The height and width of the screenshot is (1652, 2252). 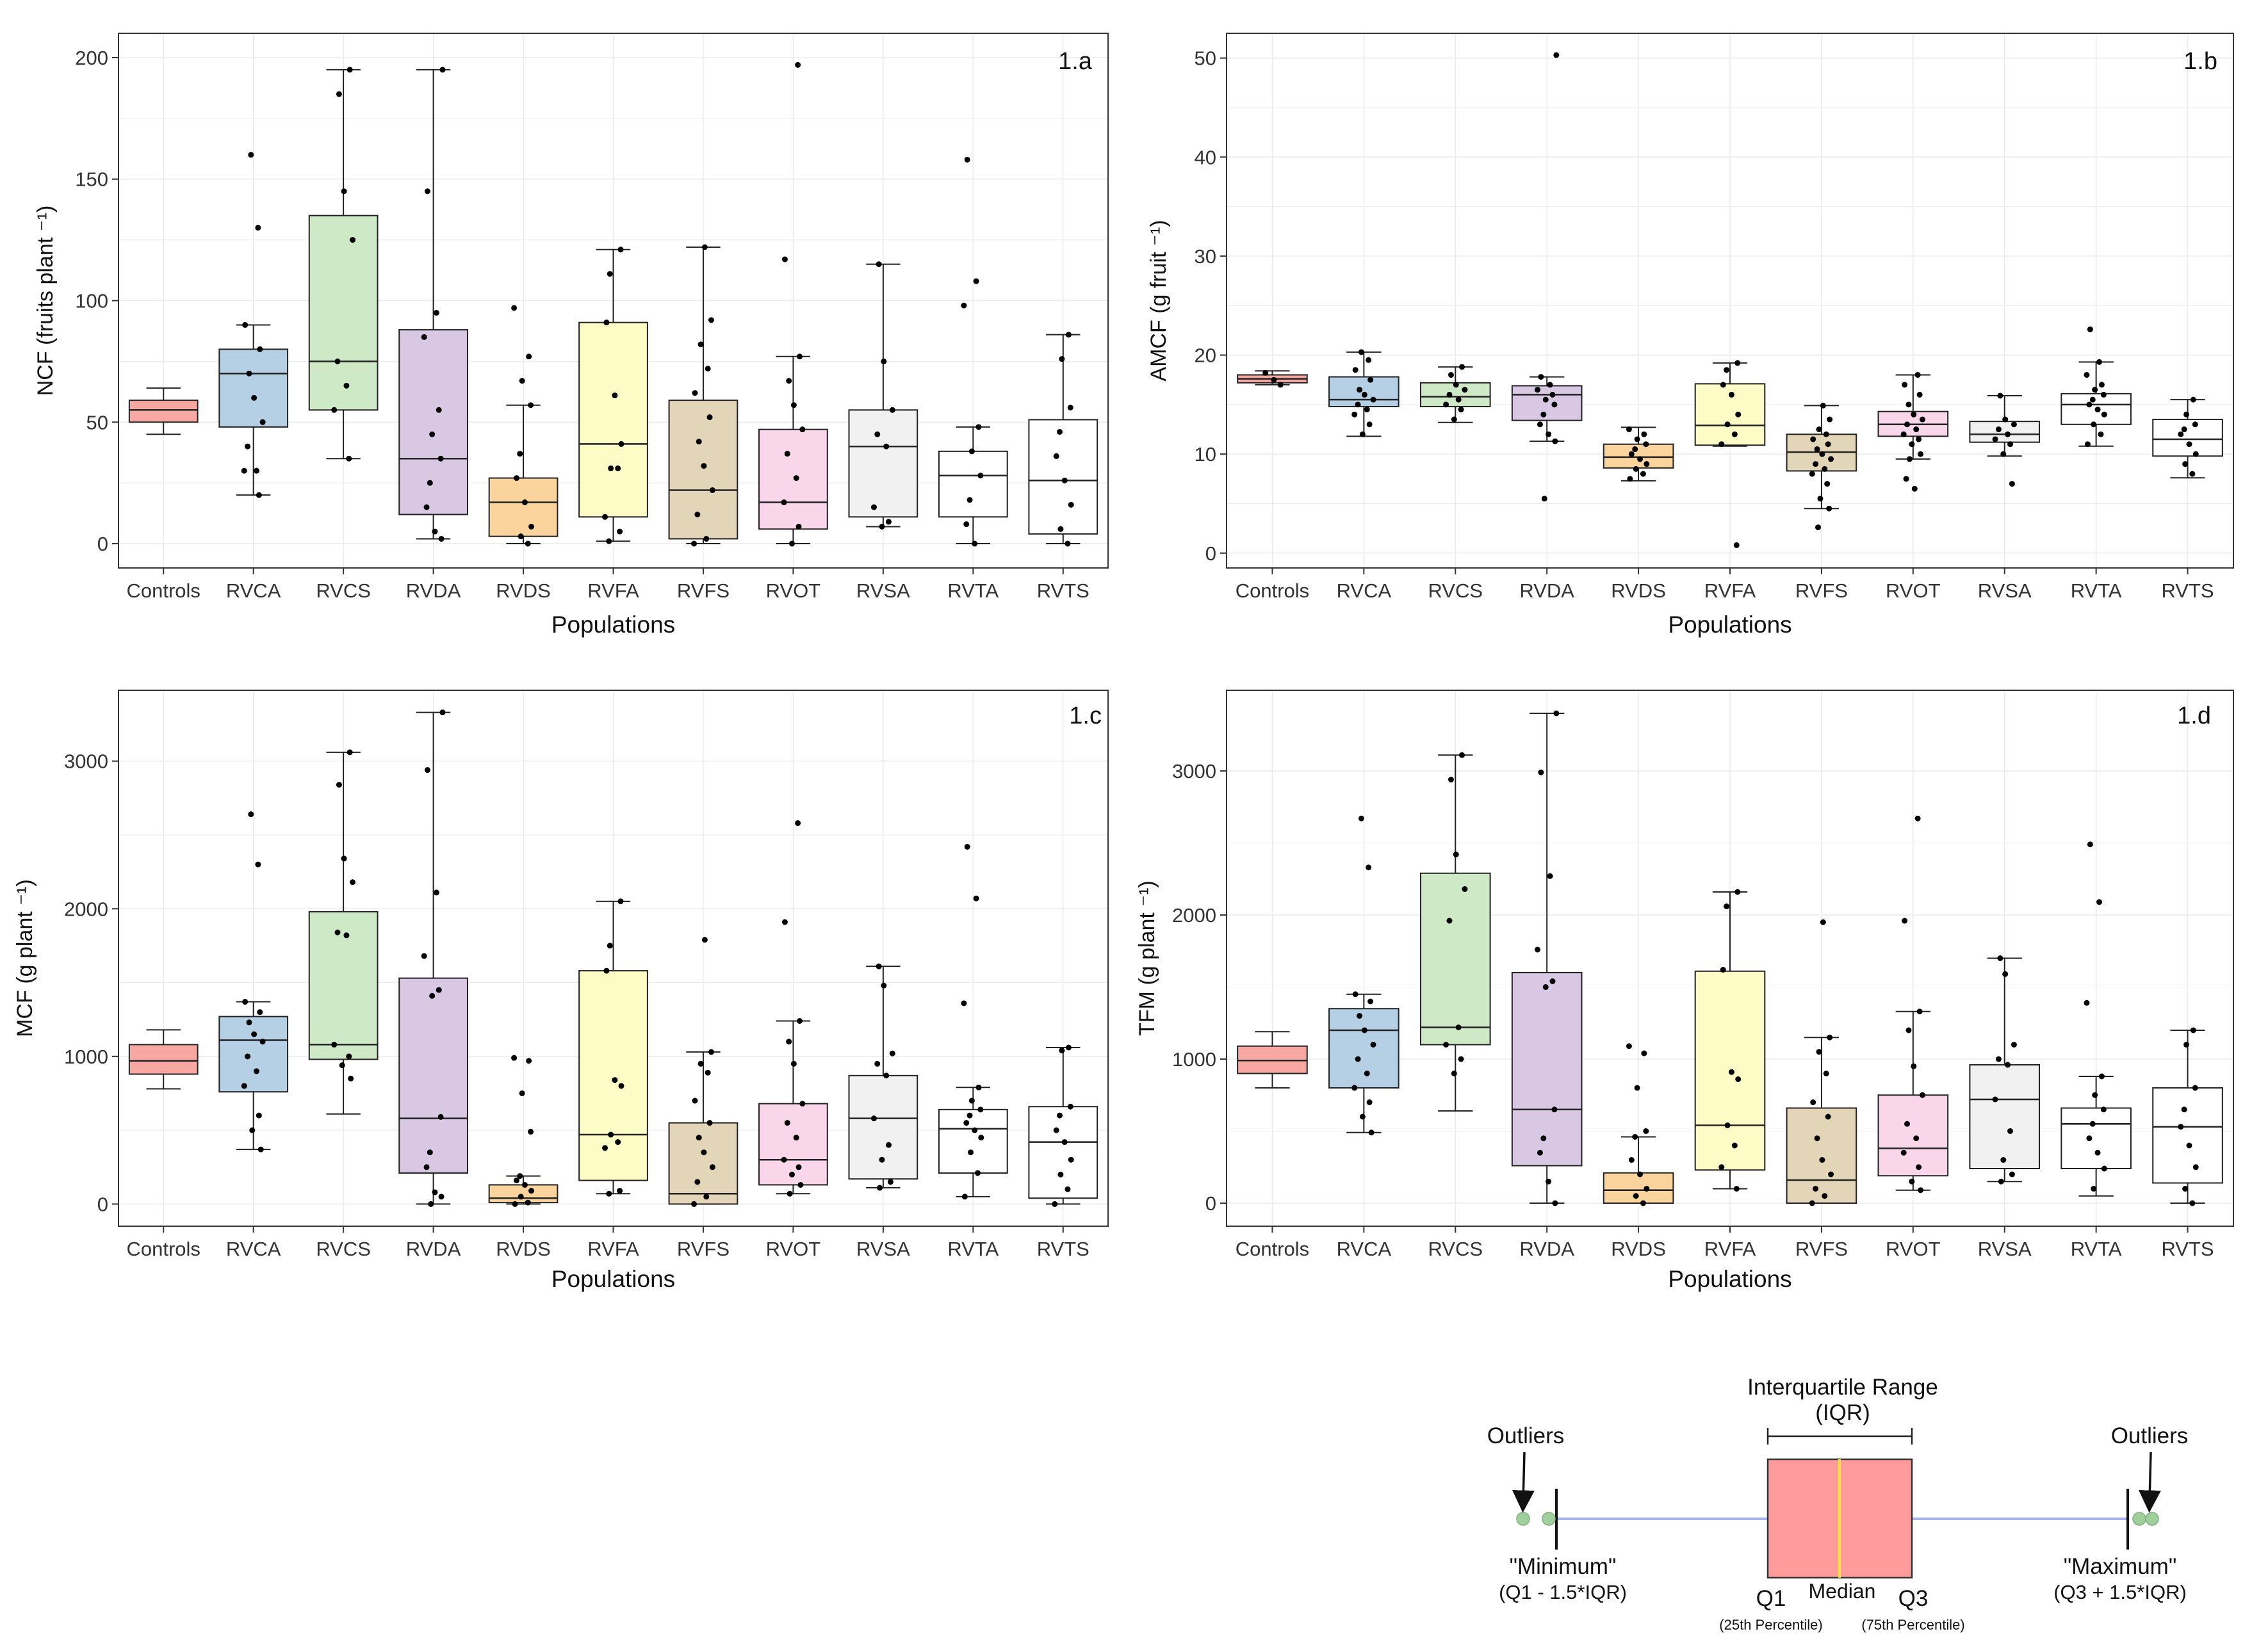 I want to click on box-rvfs, so click(x=703, y=1072).